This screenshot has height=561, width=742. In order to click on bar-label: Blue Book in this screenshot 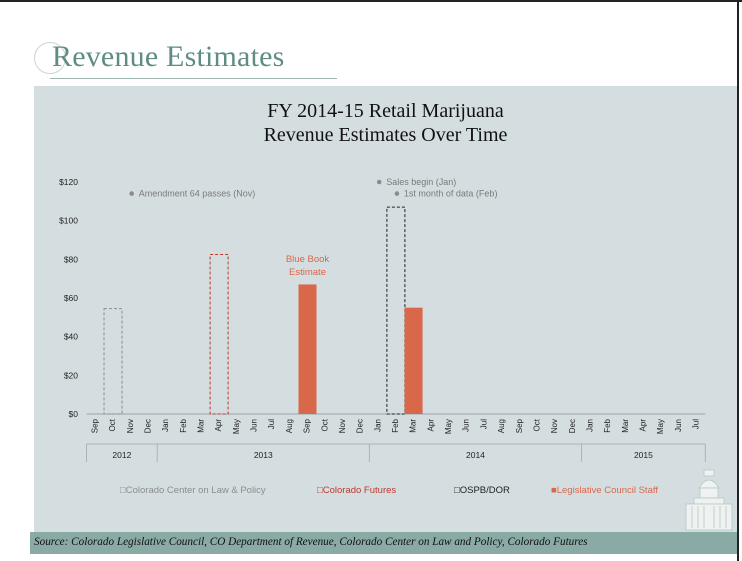, I will do `click(308, 259)`.